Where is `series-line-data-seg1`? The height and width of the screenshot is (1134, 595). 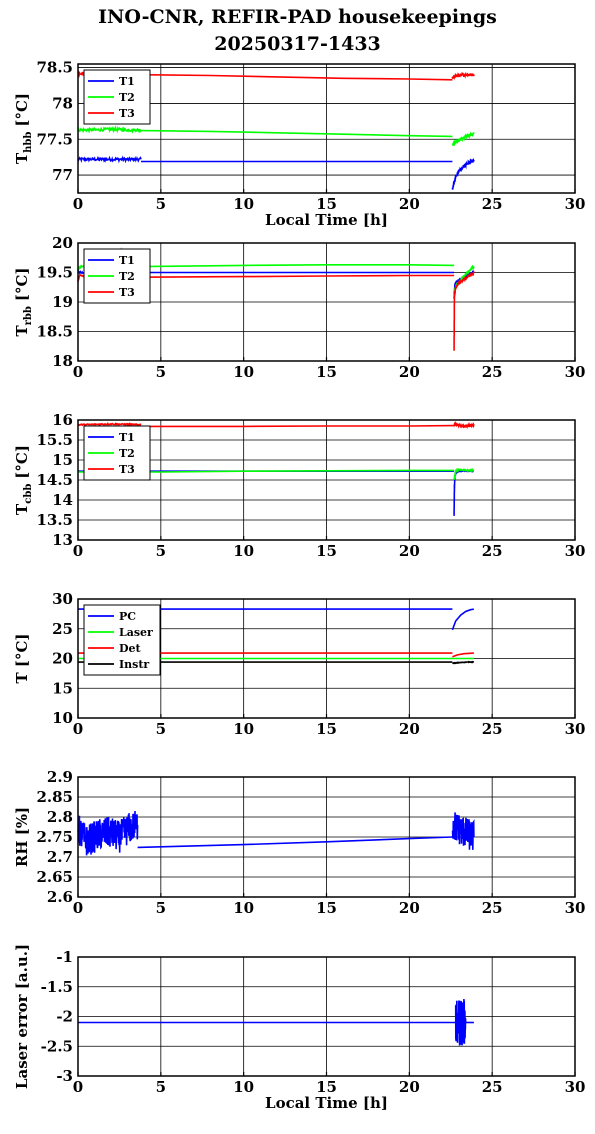
series-line-data-seg1 is located at coordinates (108, 833).